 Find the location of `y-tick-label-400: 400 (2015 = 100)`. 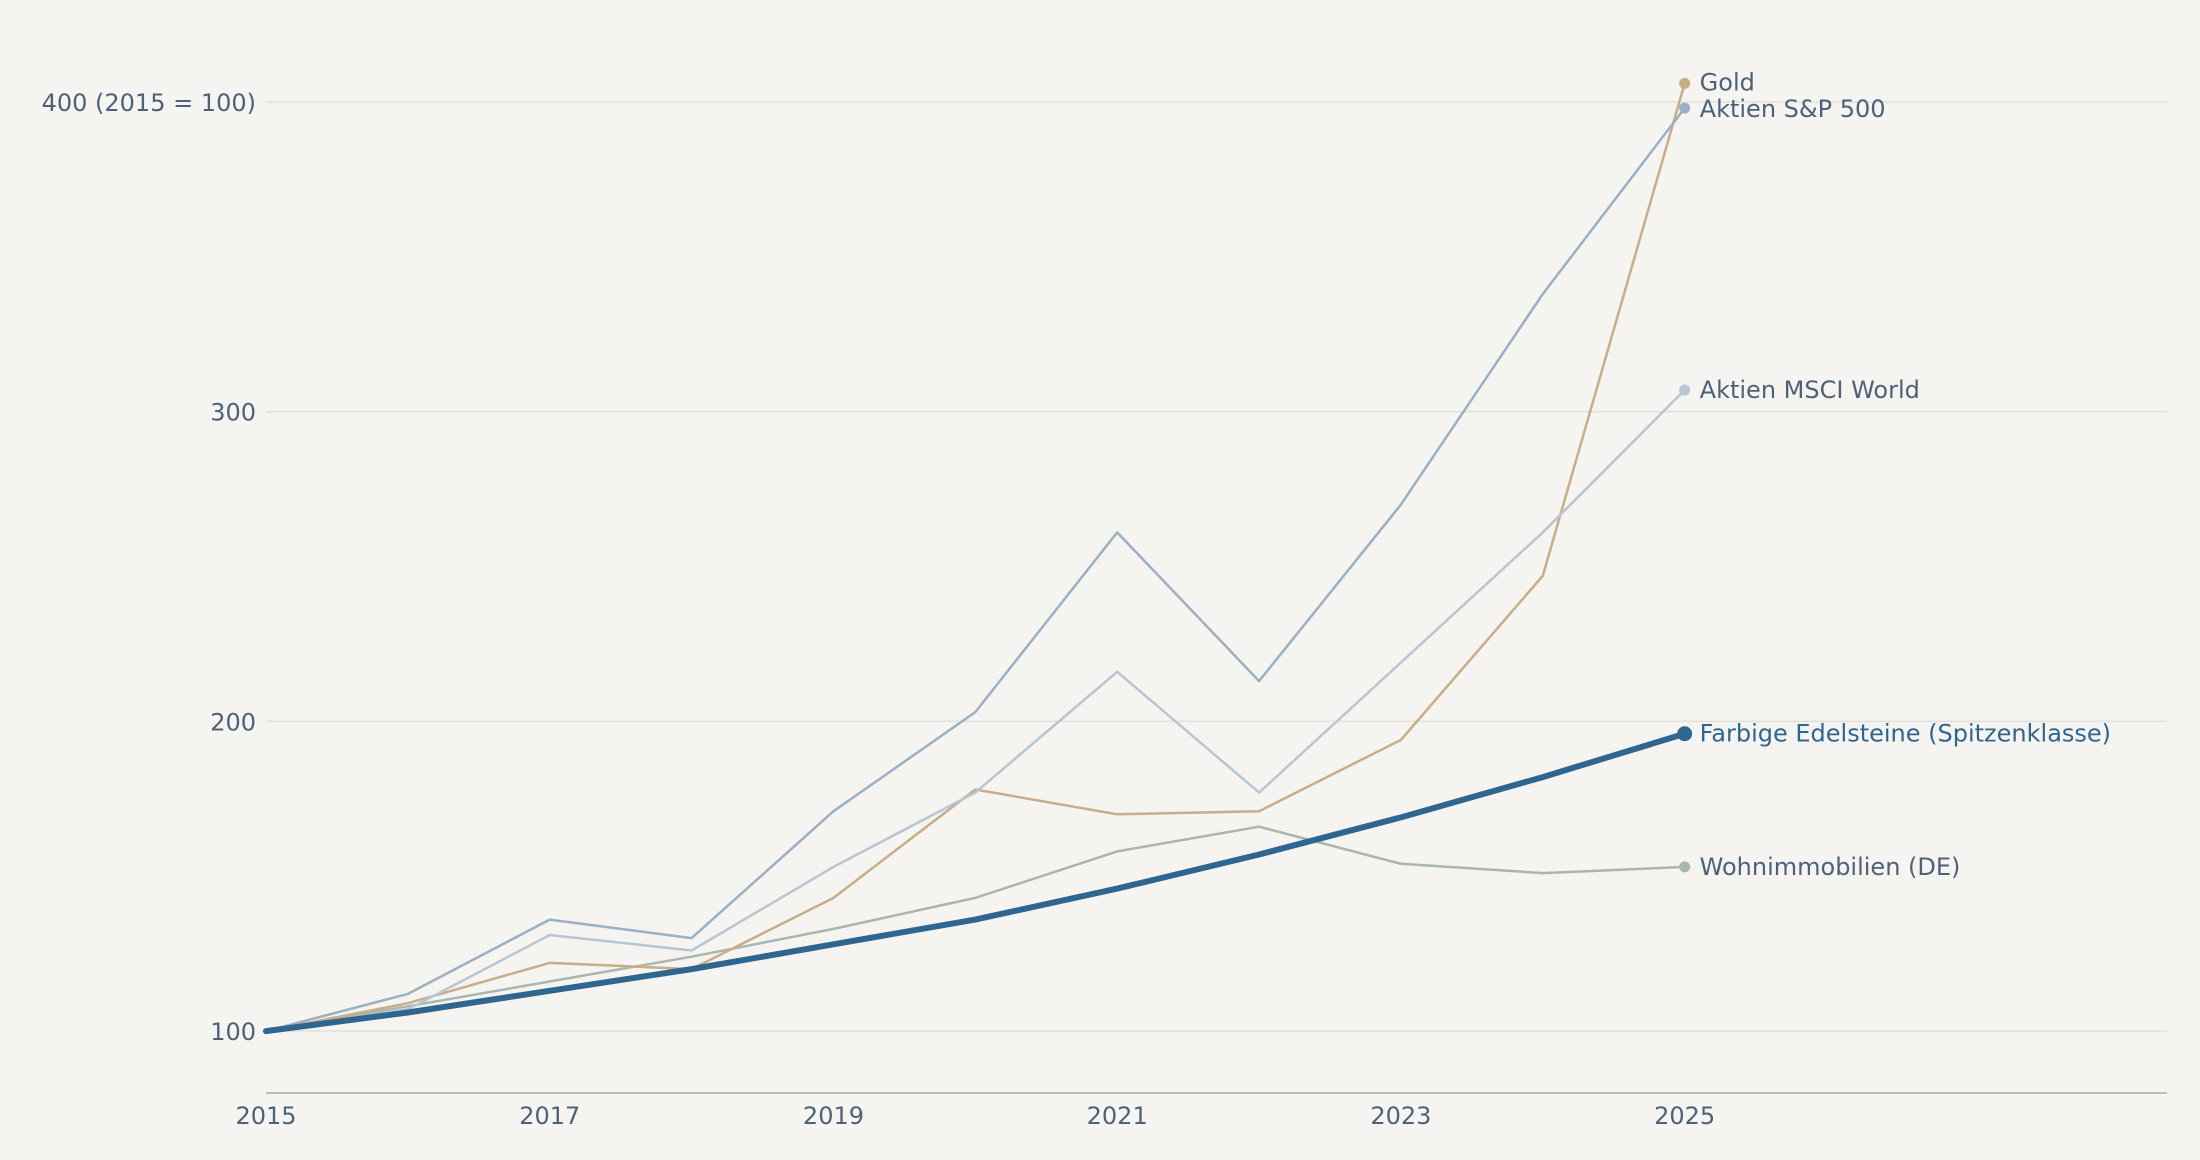

y-tick-label-400: 400 (2015 = 100) is located at coordinates (149, 103).